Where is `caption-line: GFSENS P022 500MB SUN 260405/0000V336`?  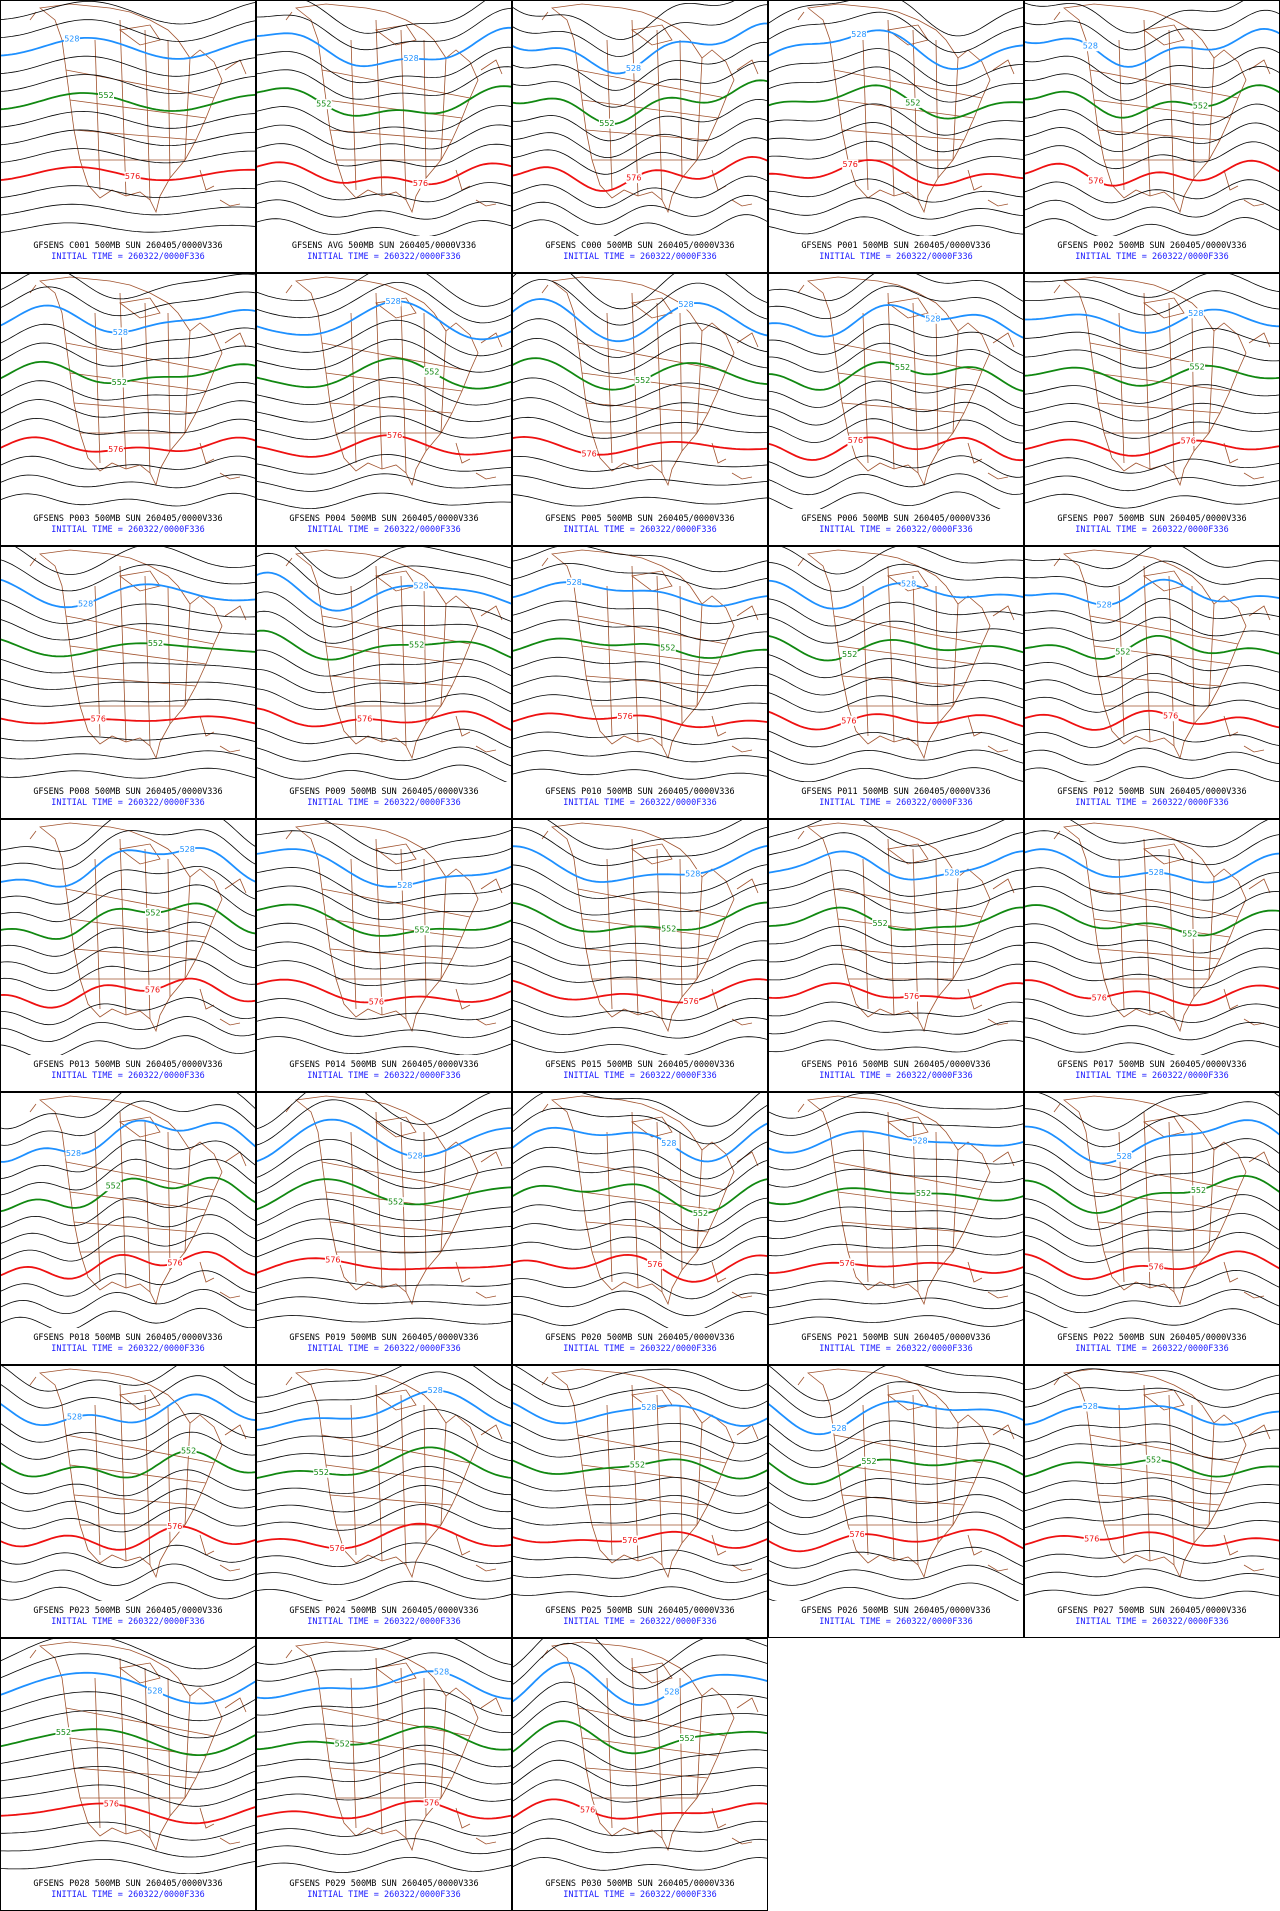 caption-line: GFSENS P022 500MB SUN 260405/0000V336 is located at coordinates (1151, 1338).